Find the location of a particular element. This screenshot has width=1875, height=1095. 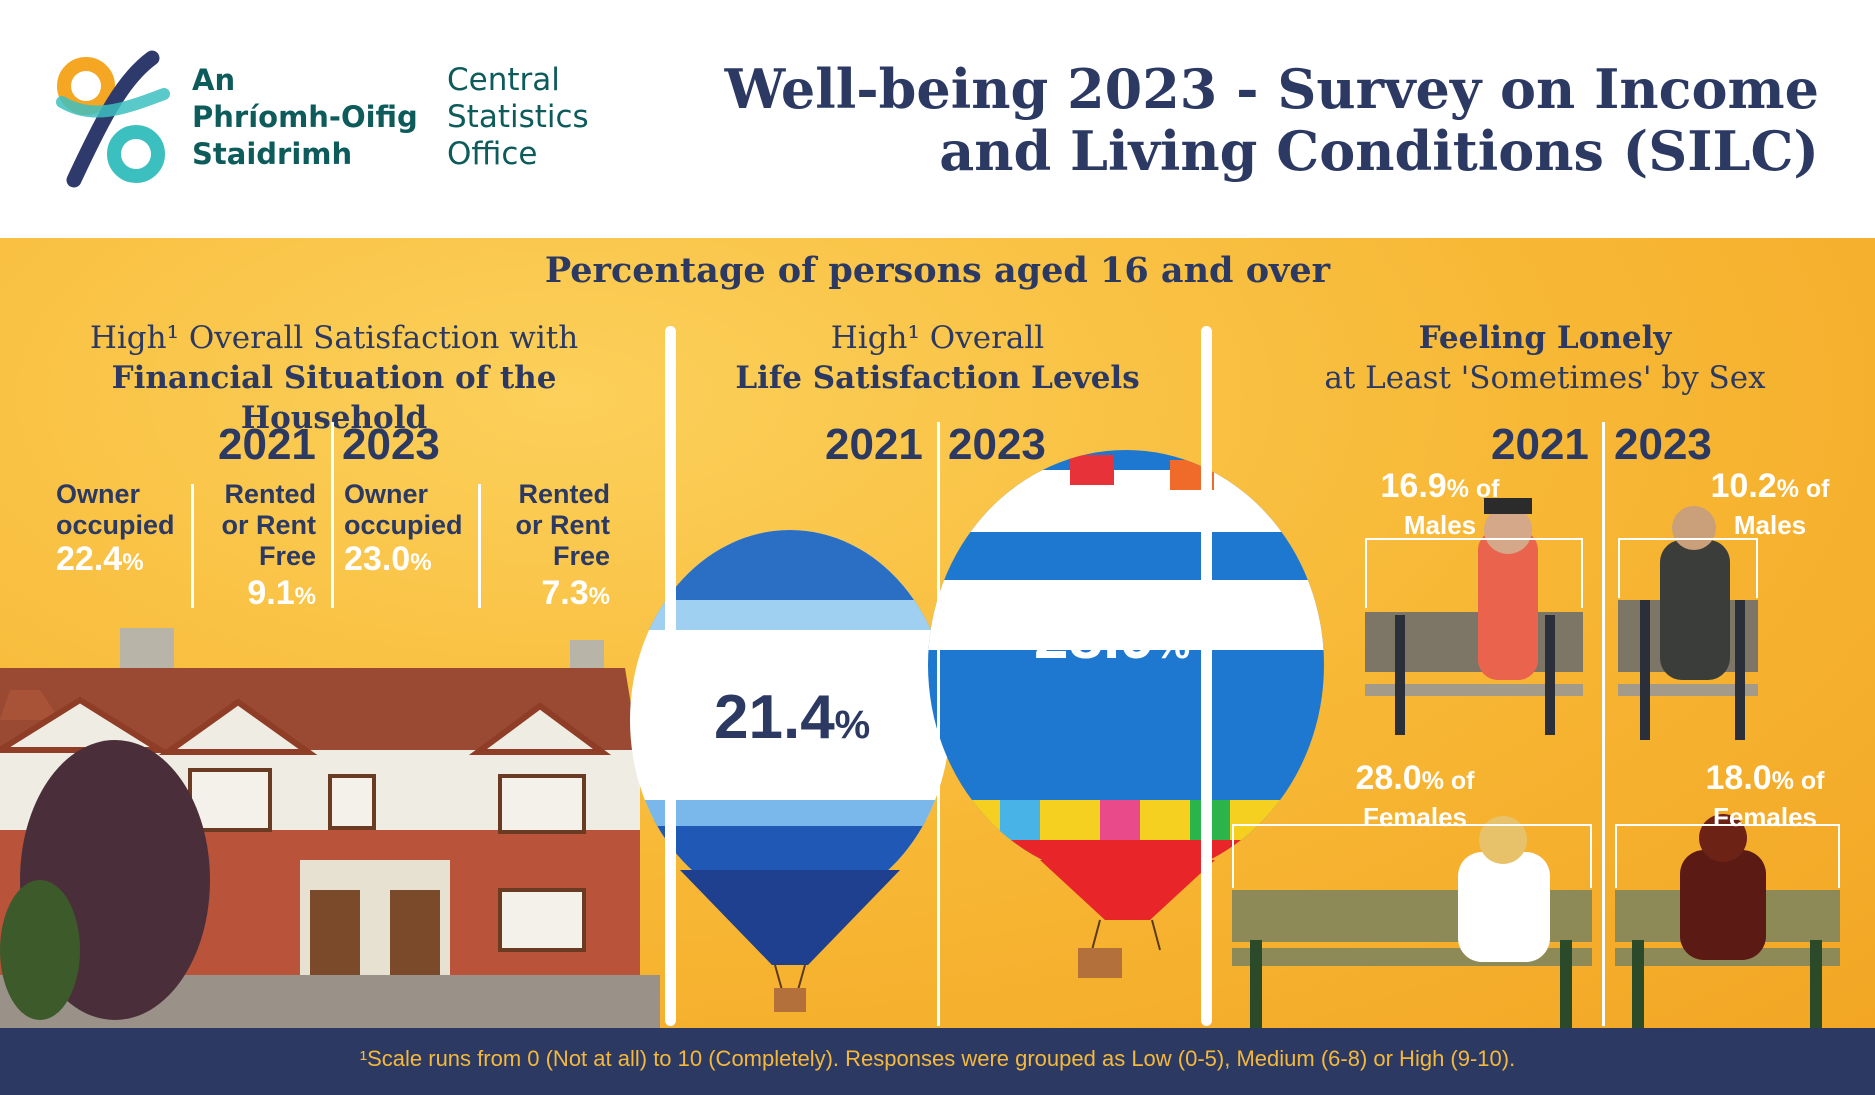

csi-logo-icon is located at coordinates (113, 119).